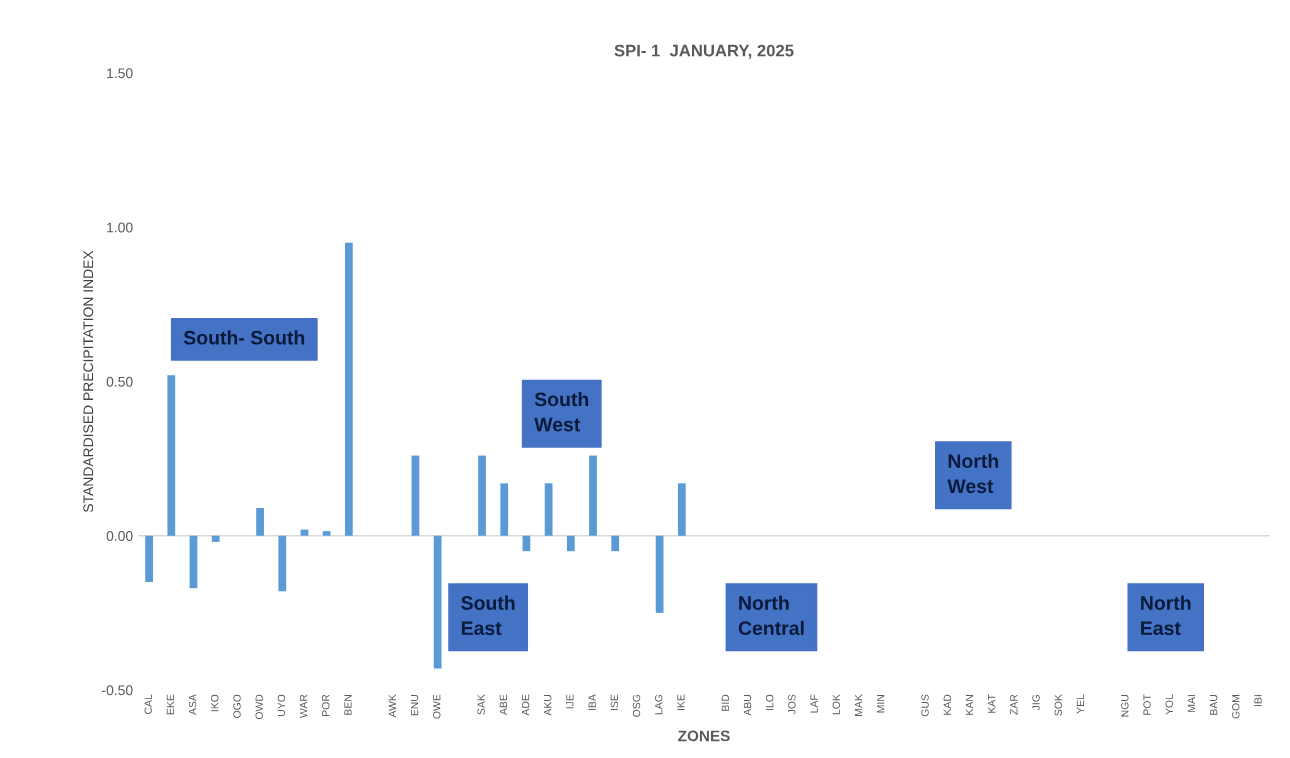 This screenshot has width=1290, height=758. I want to click on annotation: North East, so click(1166, 615).